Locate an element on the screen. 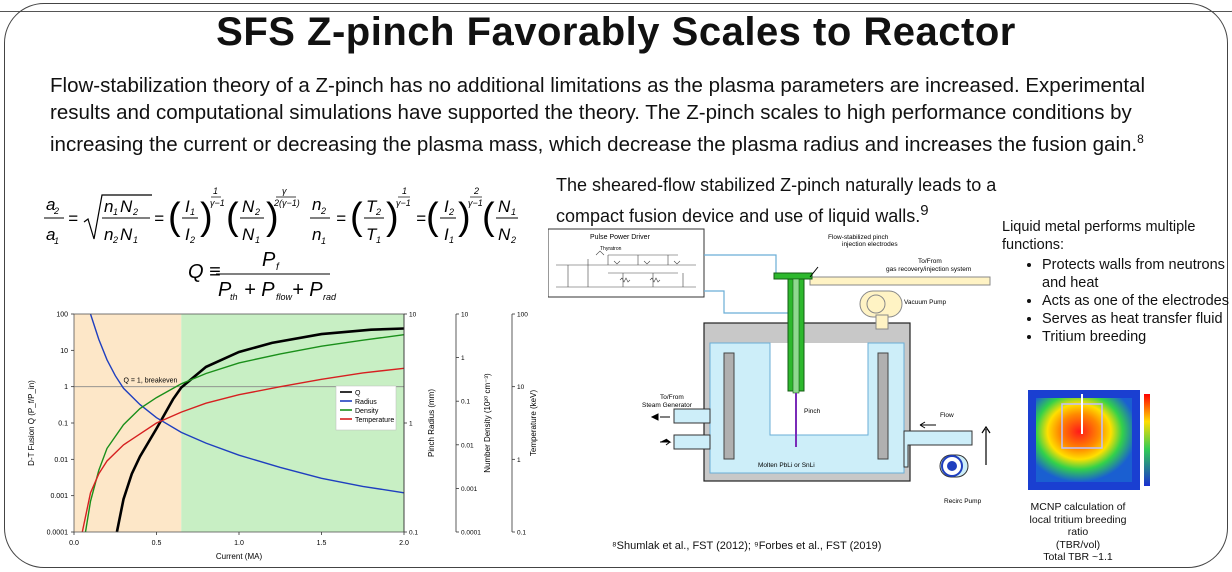 This screenshot has height=572, width=1232. svg-text: Steam Generator is located at coordinates (667, 405).